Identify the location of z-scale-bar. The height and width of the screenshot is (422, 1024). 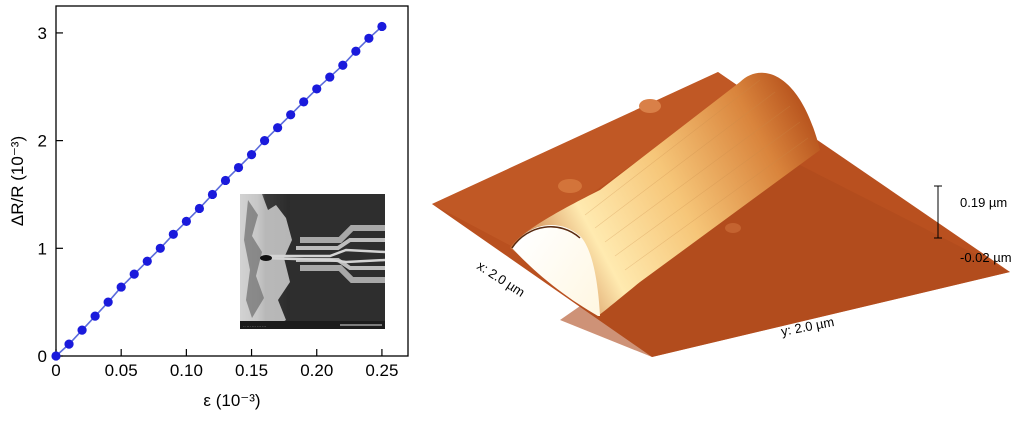
(938, 212).